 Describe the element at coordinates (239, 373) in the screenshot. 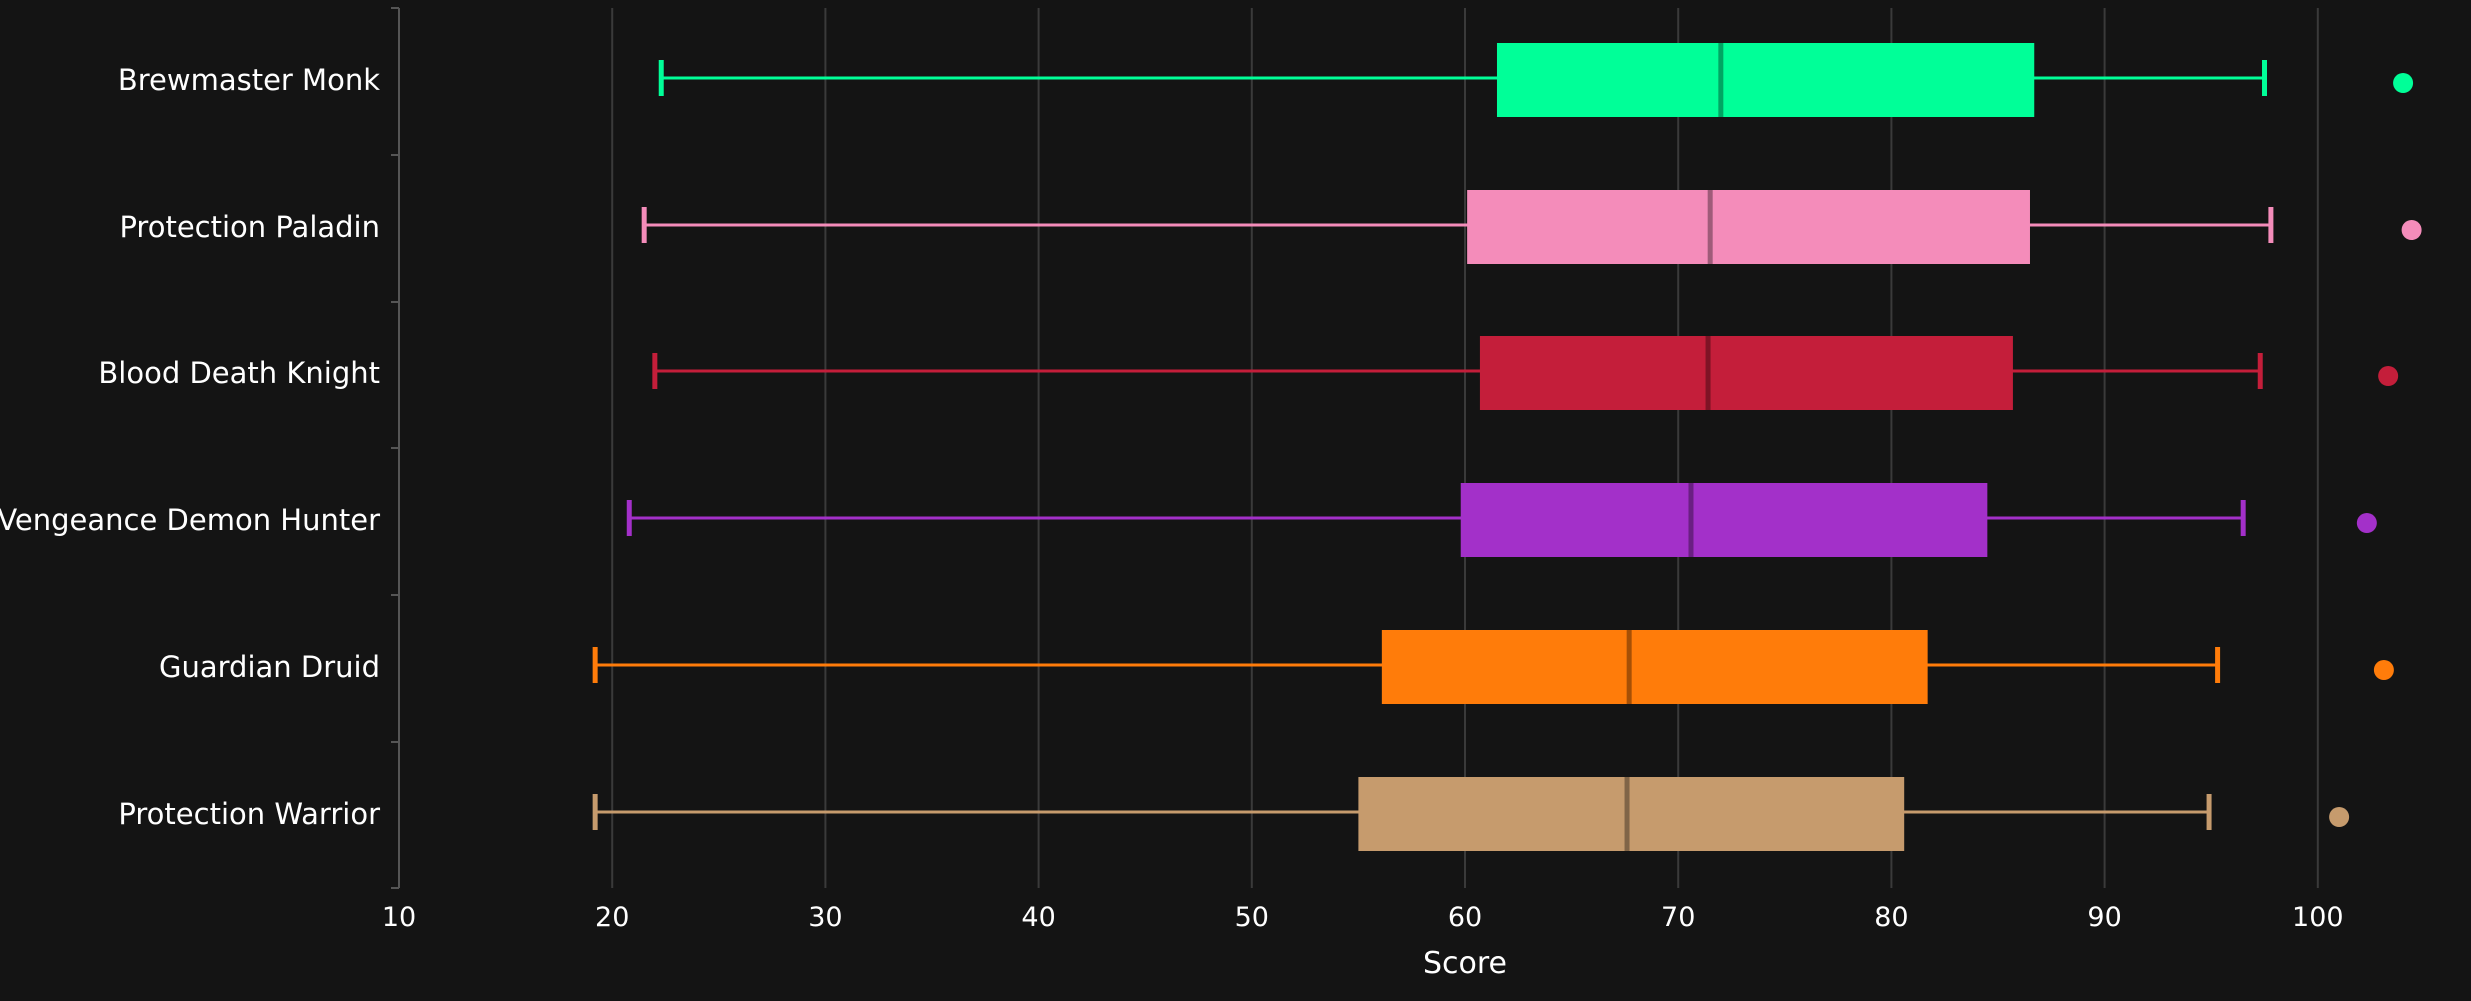

I see `category-label: Blood Death Knight` at that location.